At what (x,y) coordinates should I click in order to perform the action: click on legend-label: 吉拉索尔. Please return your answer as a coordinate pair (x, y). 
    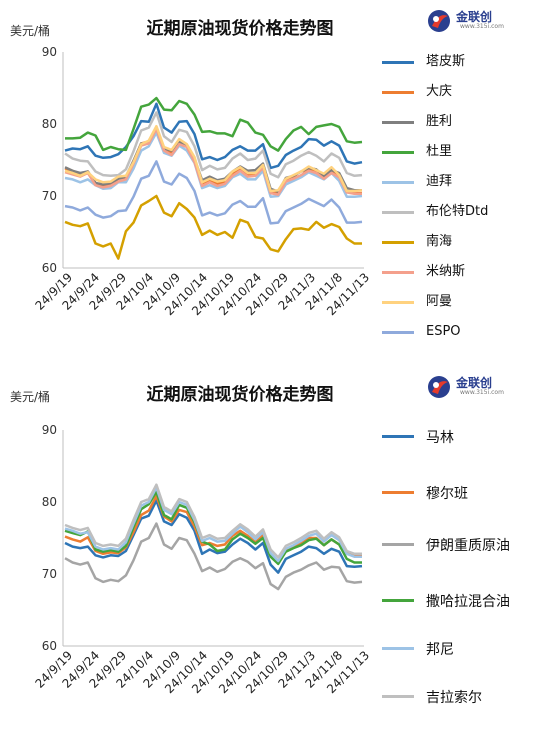
    Looking at the image, I should click on (454, 698).